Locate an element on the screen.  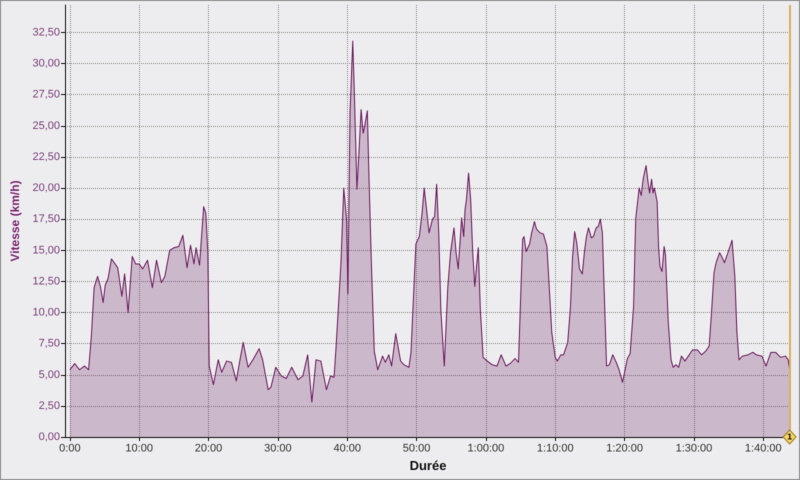
annotation: 1 is located at coordinates (789, 437).